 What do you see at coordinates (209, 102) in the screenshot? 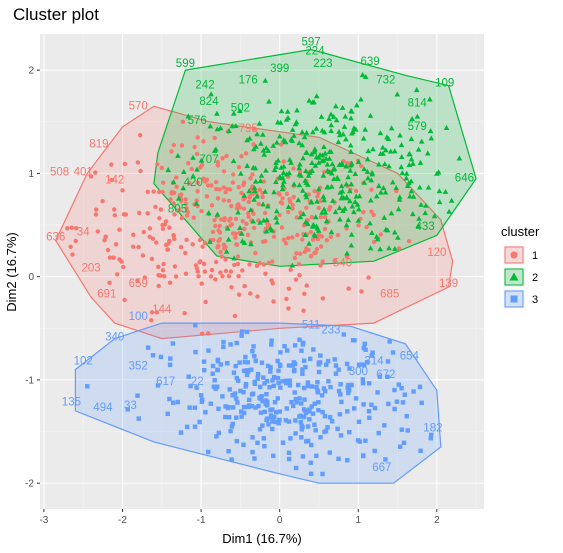
I see `cluster-2-point-label: 824` at bounding box center [209, 102].